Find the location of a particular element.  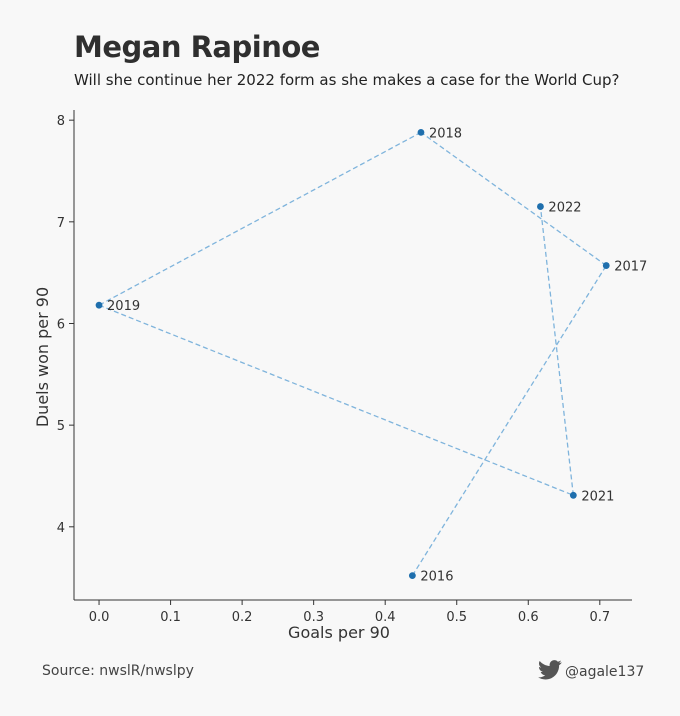

point-label-2018: 2018 is located at coordinates (445, 133).